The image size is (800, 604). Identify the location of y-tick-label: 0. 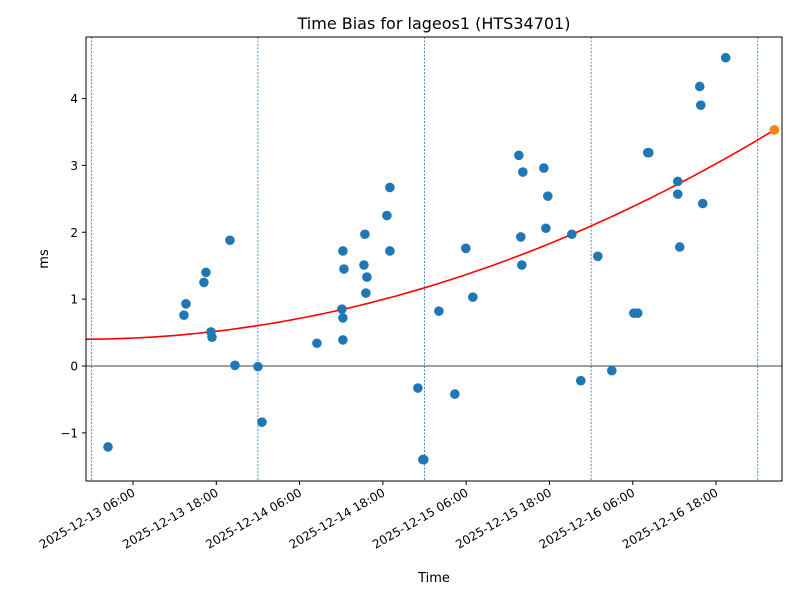
(74, 366).